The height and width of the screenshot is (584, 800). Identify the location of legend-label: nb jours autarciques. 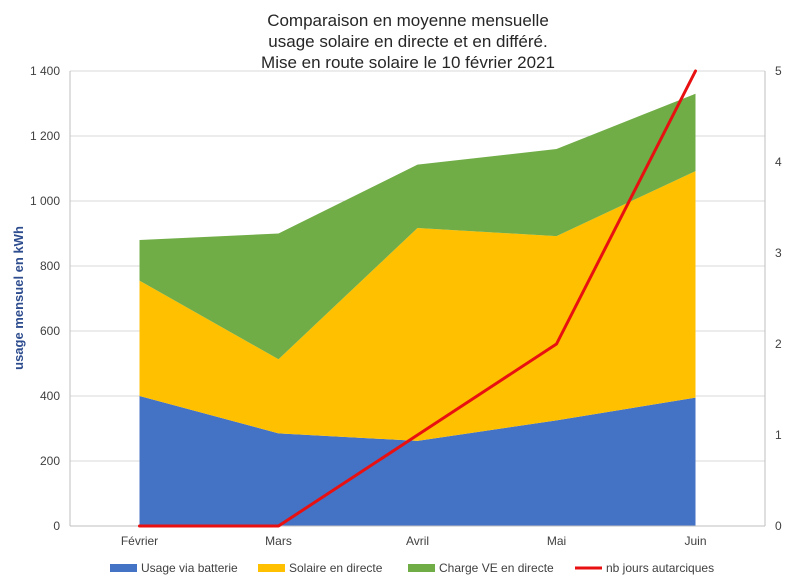
(660, 568).